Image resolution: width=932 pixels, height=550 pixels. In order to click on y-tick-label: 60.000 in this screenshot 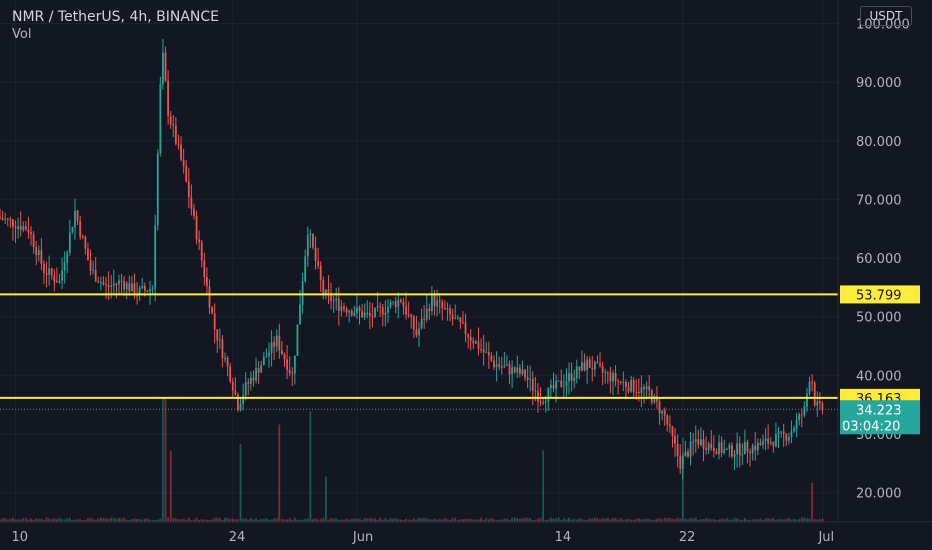, I will do `click(879, 259)`.